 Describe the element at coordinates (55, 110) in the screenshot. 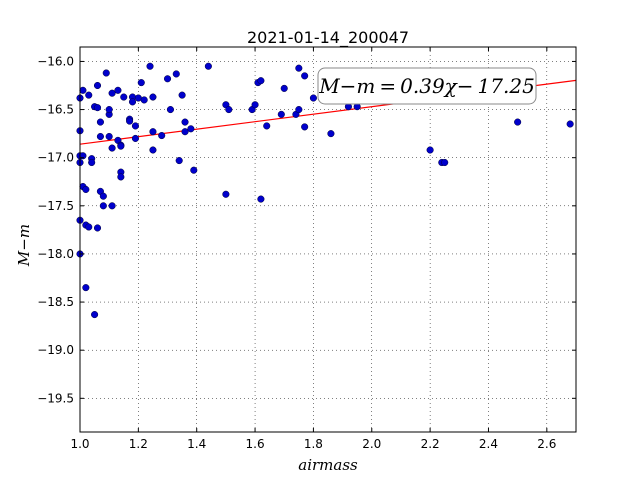

I see `y-tick-label: −16.5` at that location.